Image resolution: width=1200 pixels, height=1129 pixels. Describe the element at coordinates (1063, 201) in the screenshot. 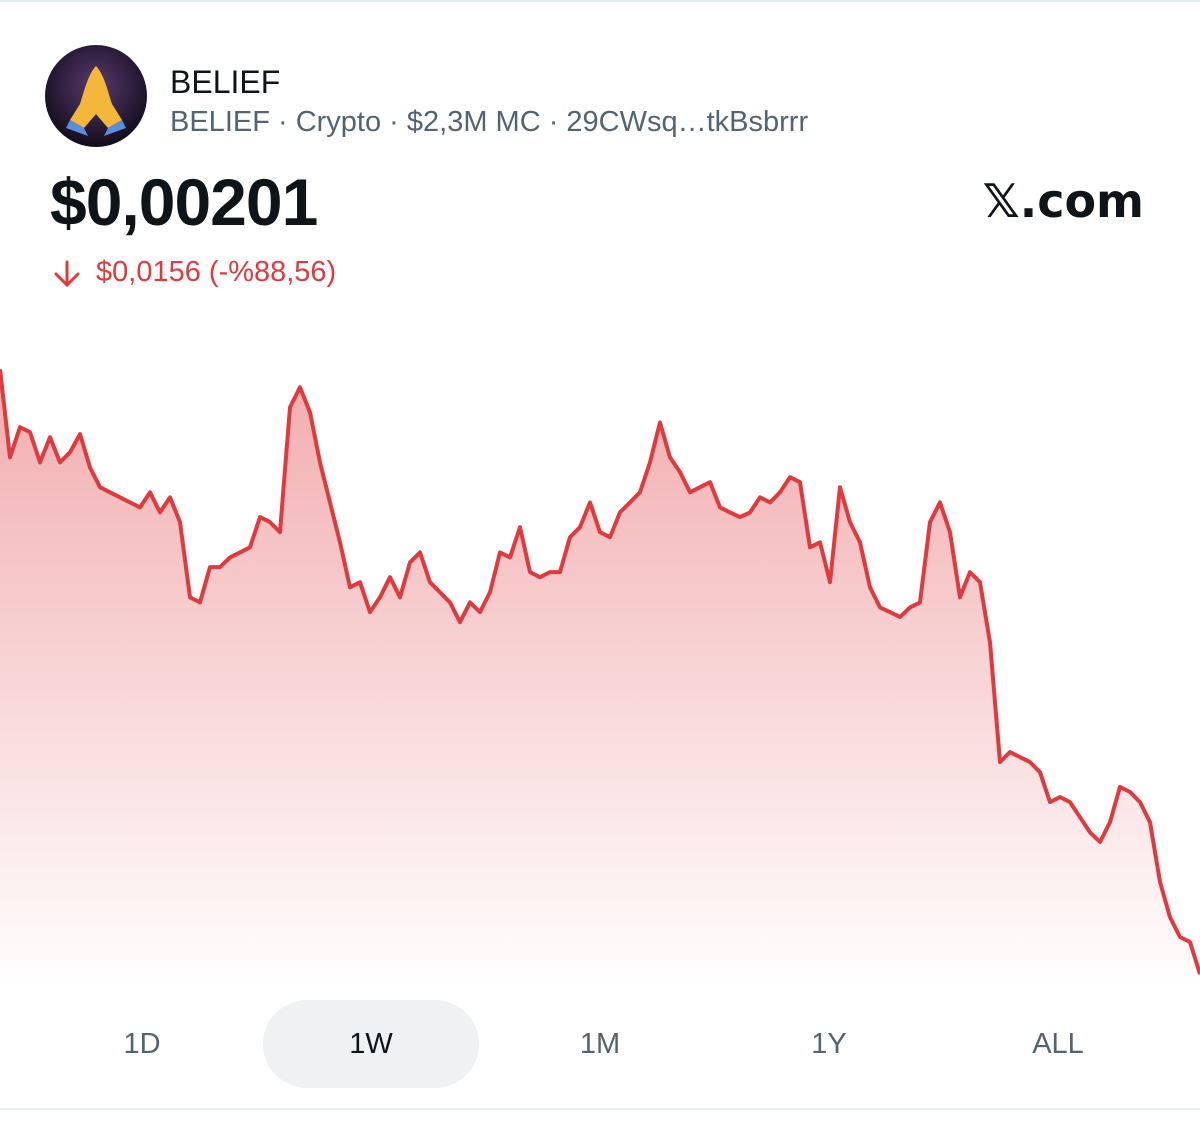

I see `brand: 𝕏.com` at that location.